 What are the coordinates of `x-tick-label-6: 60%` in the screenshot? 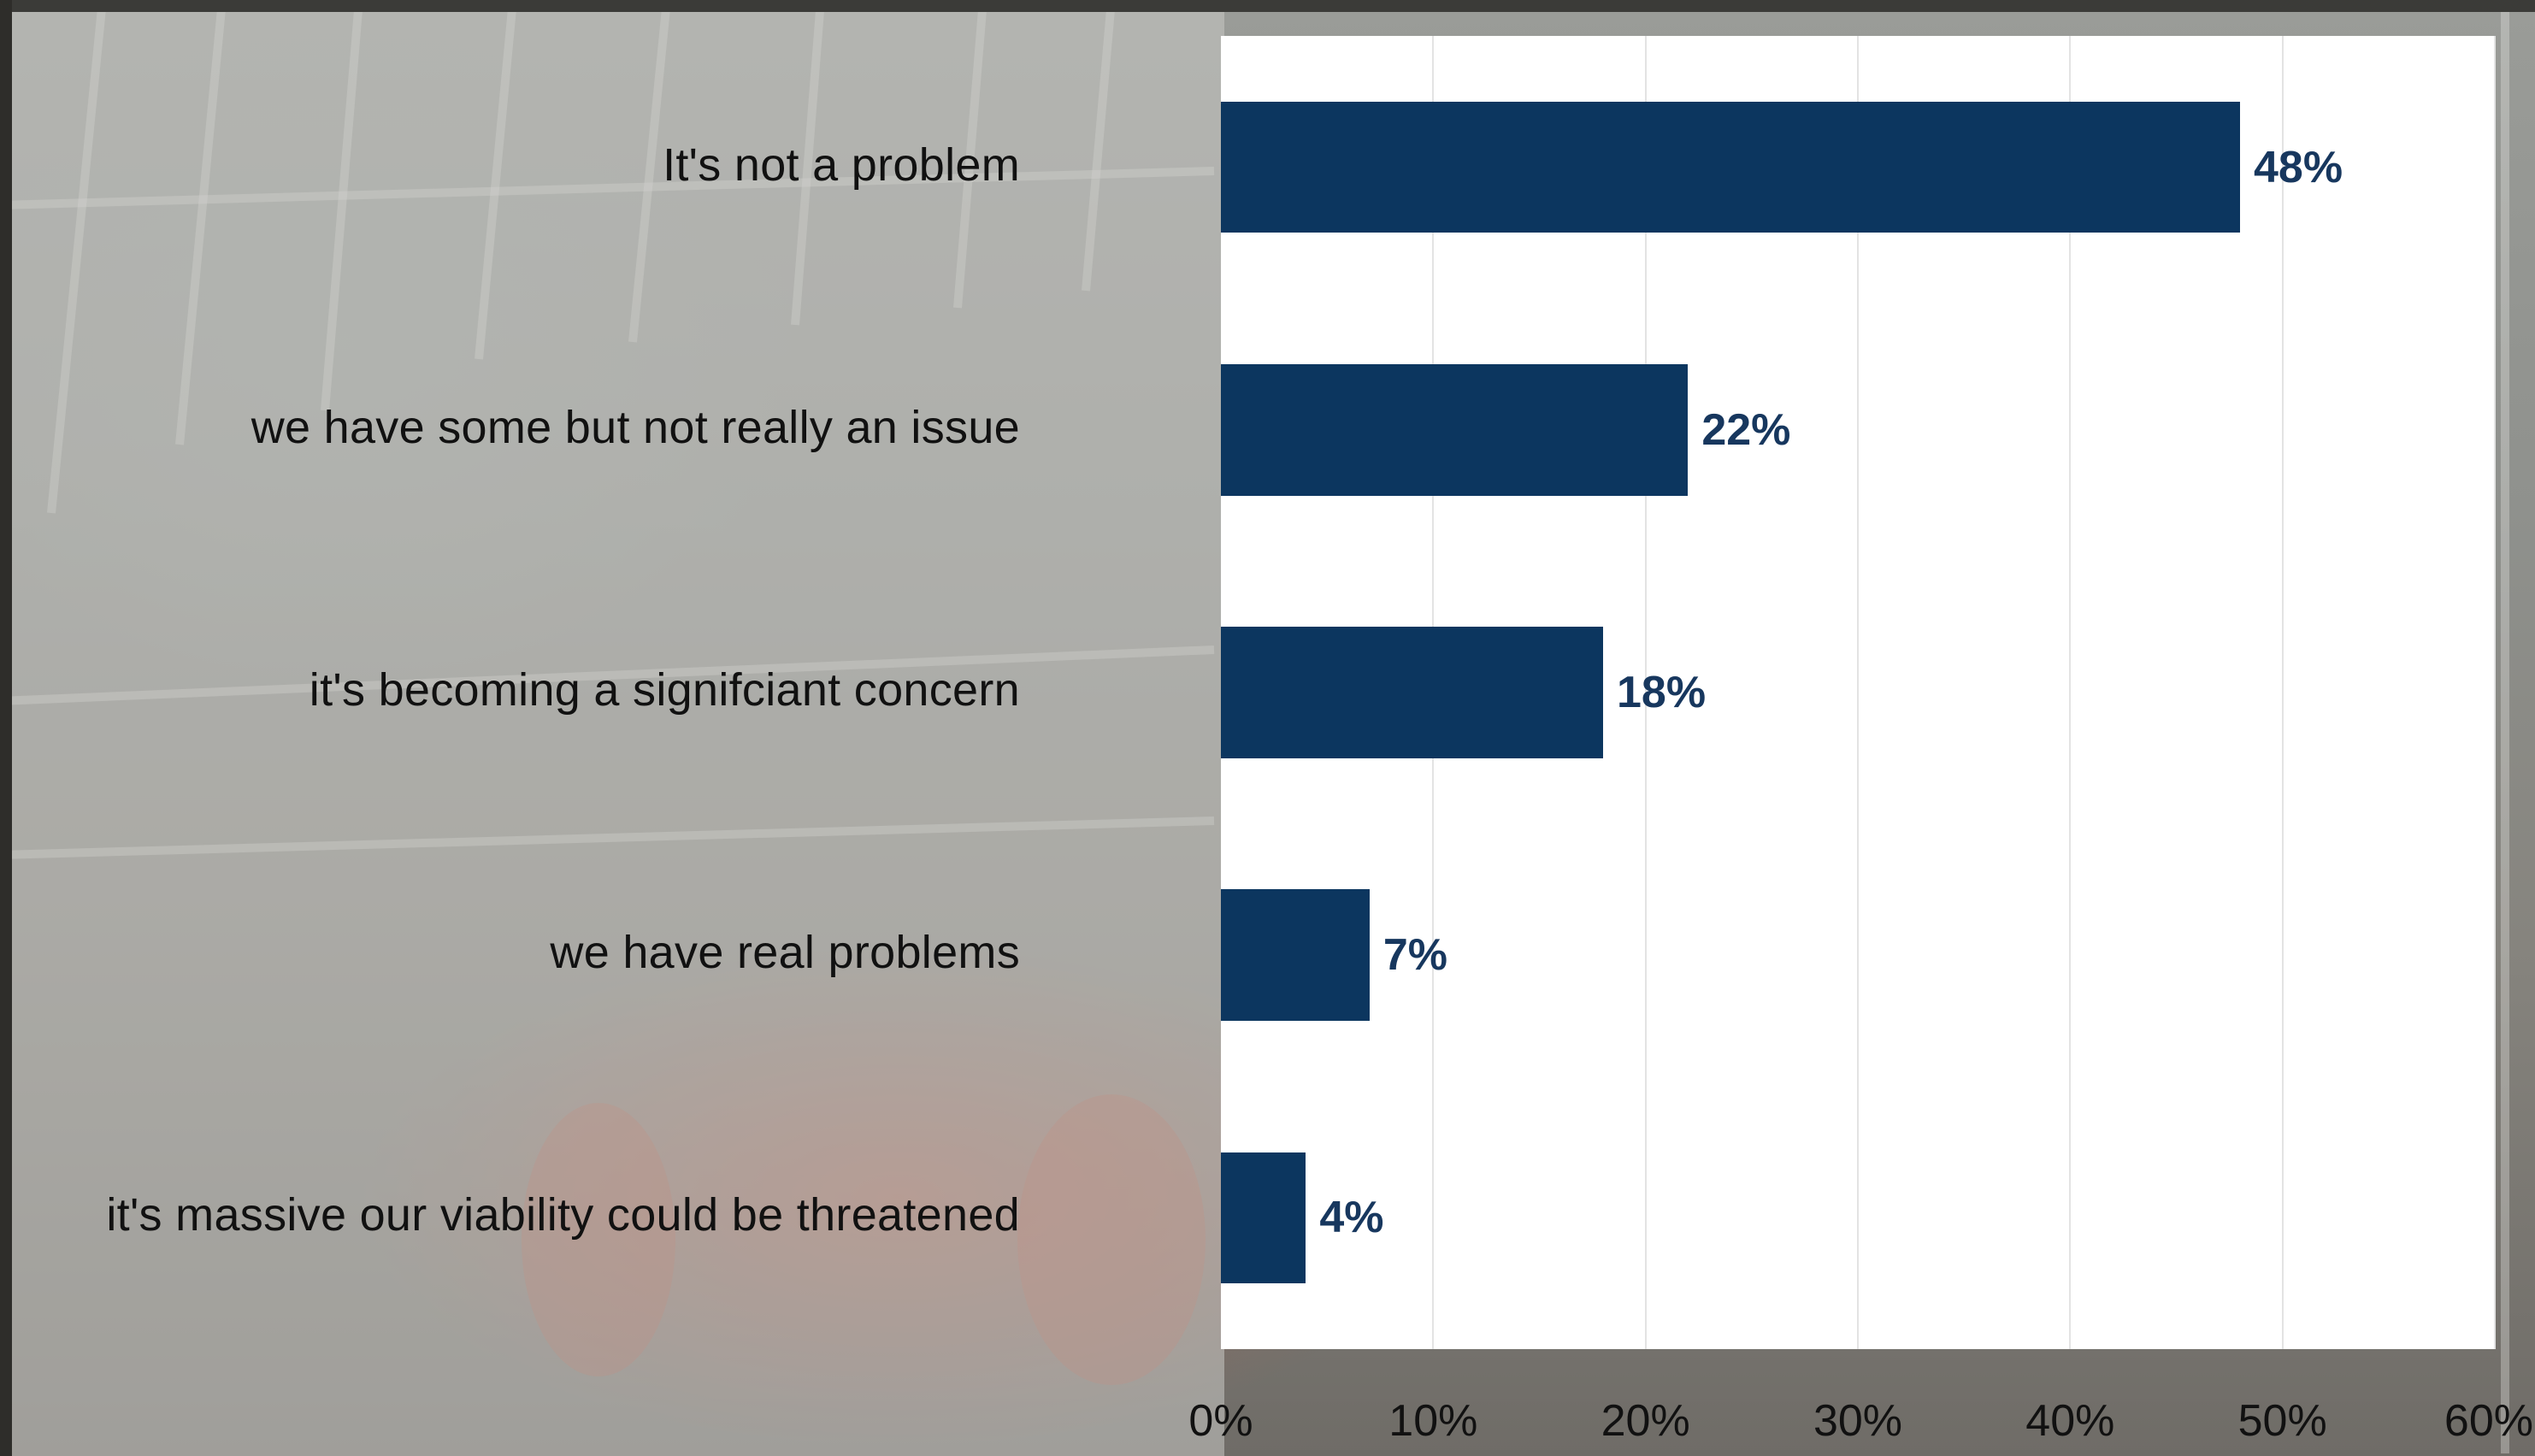 It's located at (2488, 1421).